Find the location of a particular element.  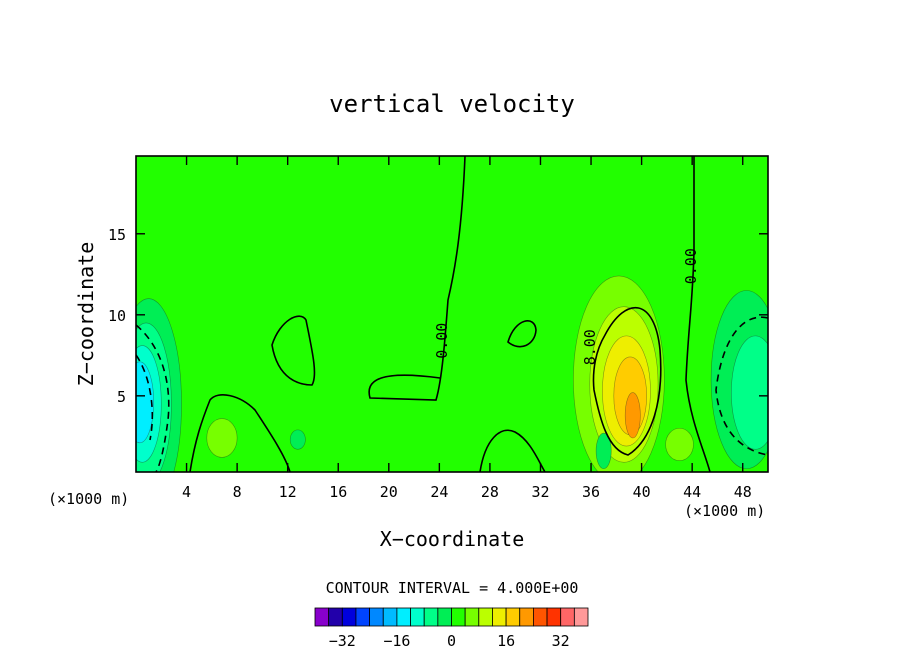

x-tick-label: 16 is located at coordinates (338, 492).